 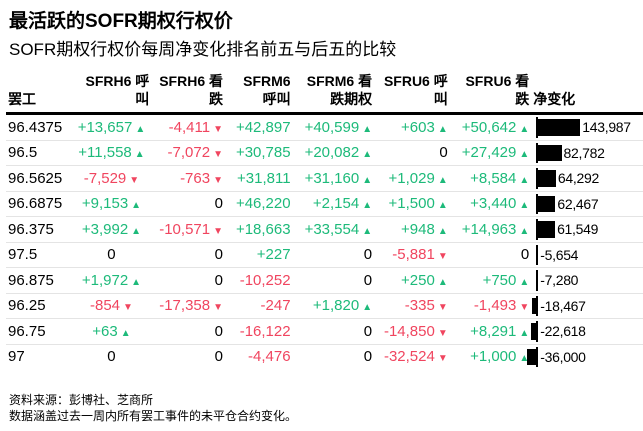 What do you see at coordinates (559, 254) in the screenshot?
I see `net-change-label: -5,654` at bounding box center [559, 254].